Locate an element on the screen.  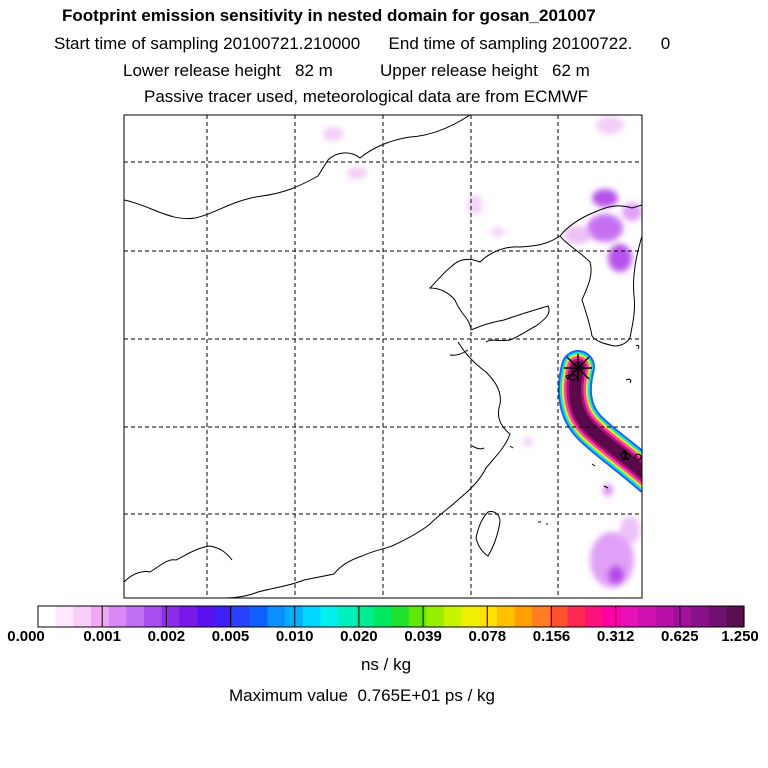
legend-tick-label: 0.156 is located at coordinates (551, 636).